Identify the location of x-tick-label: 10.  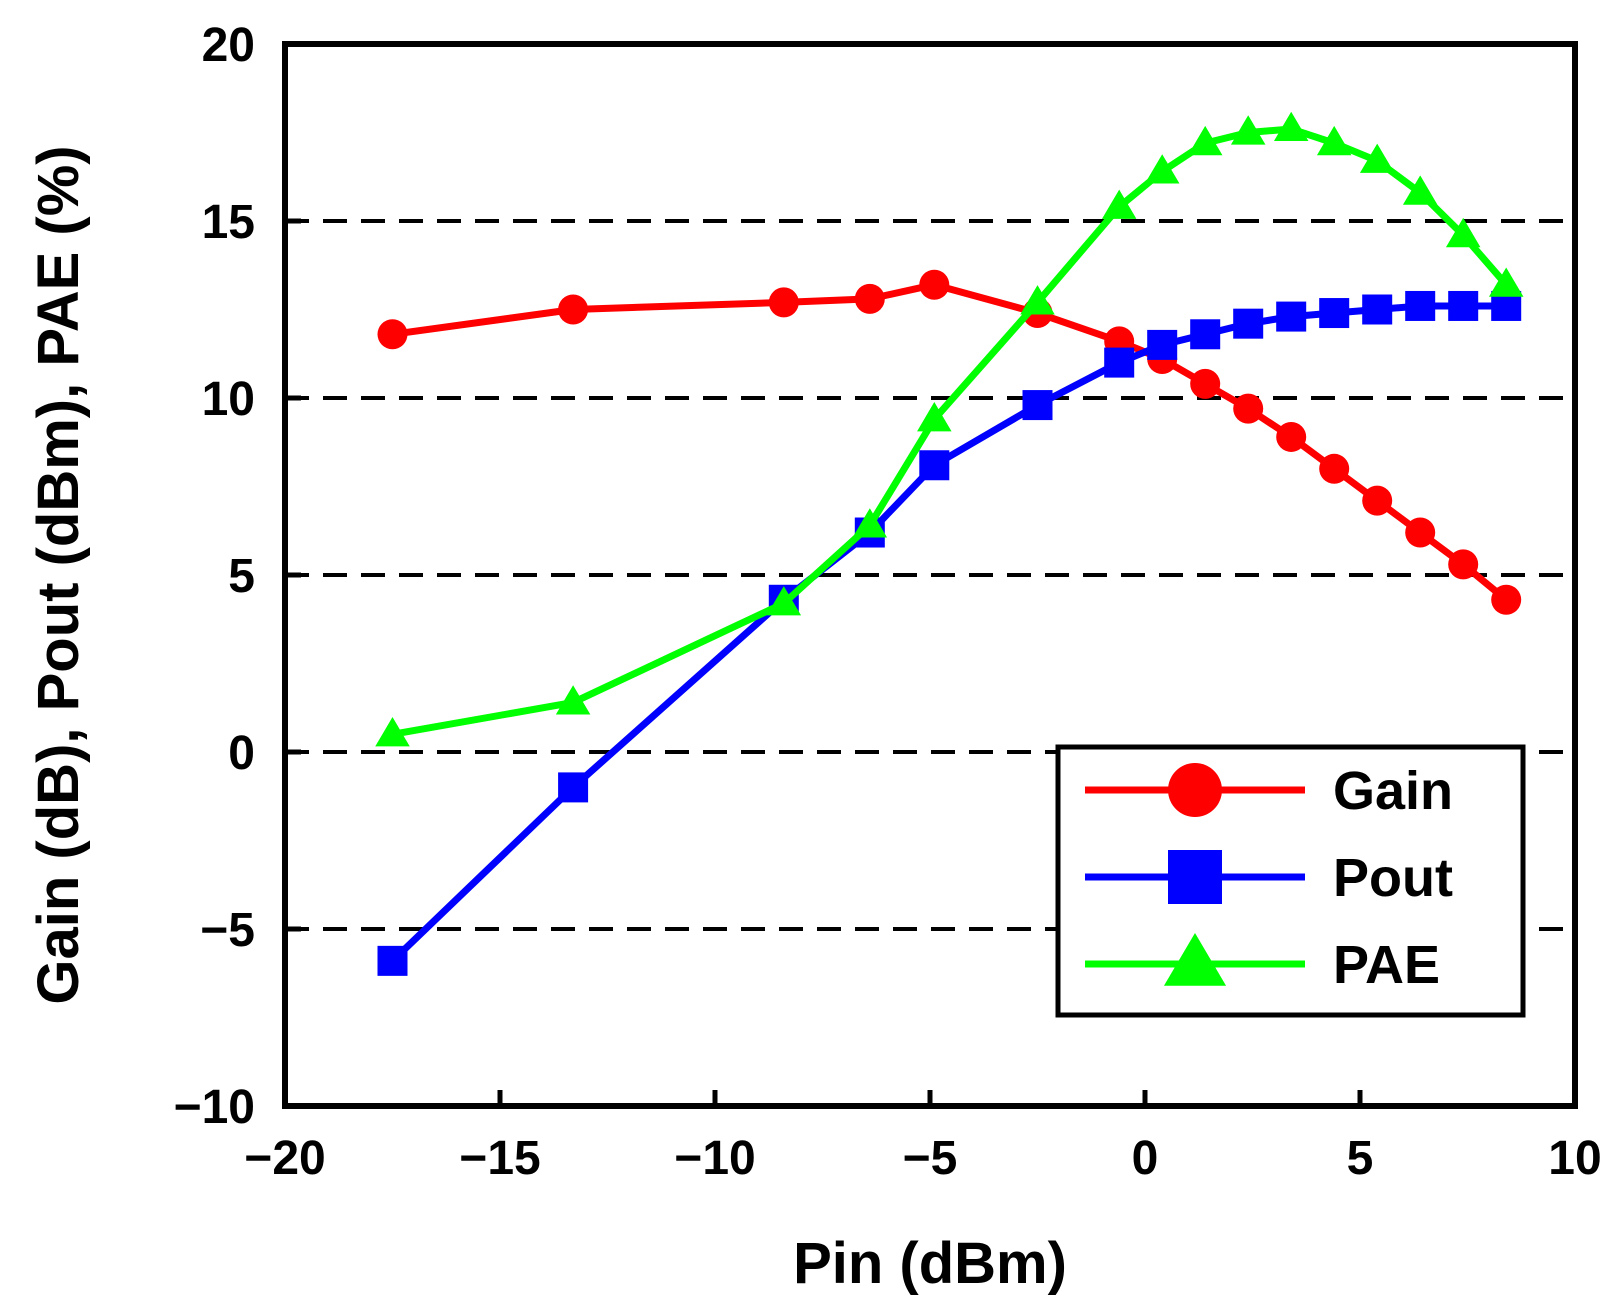
(1574, 1158).